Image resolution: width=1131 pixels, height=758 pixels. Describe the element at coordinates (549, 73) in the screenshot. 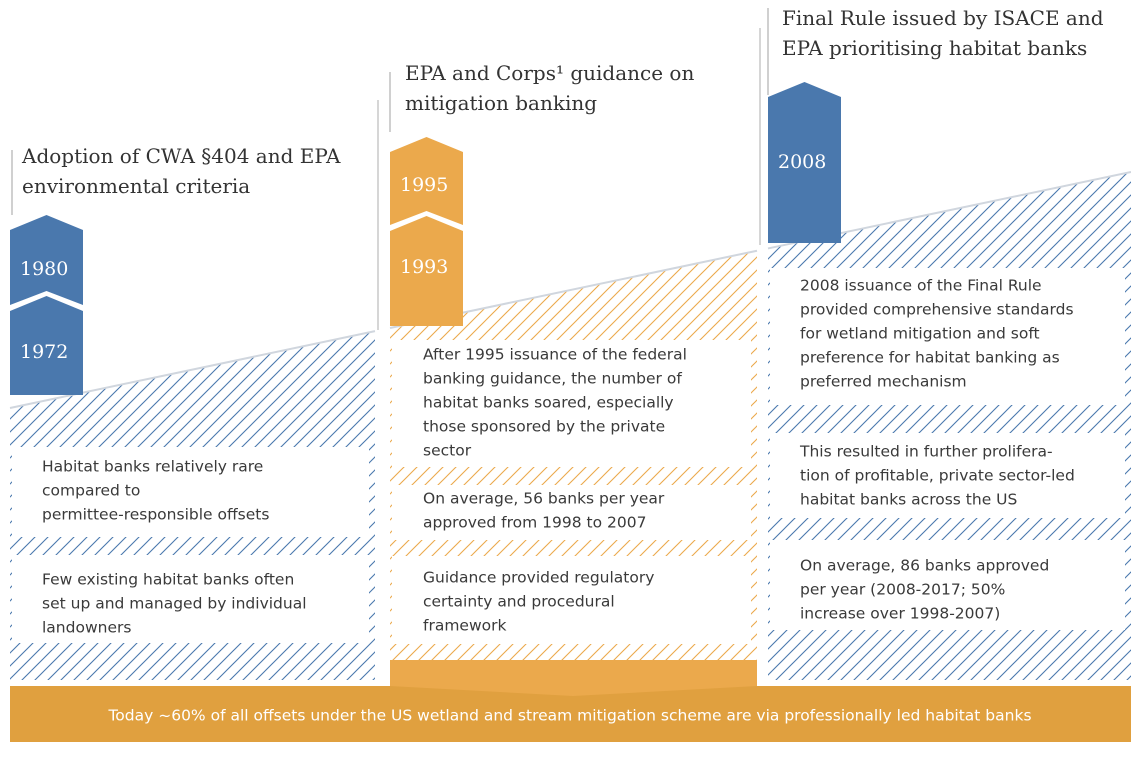

I see `column-heading: EPA and Corps¹ guidance on` at that location.